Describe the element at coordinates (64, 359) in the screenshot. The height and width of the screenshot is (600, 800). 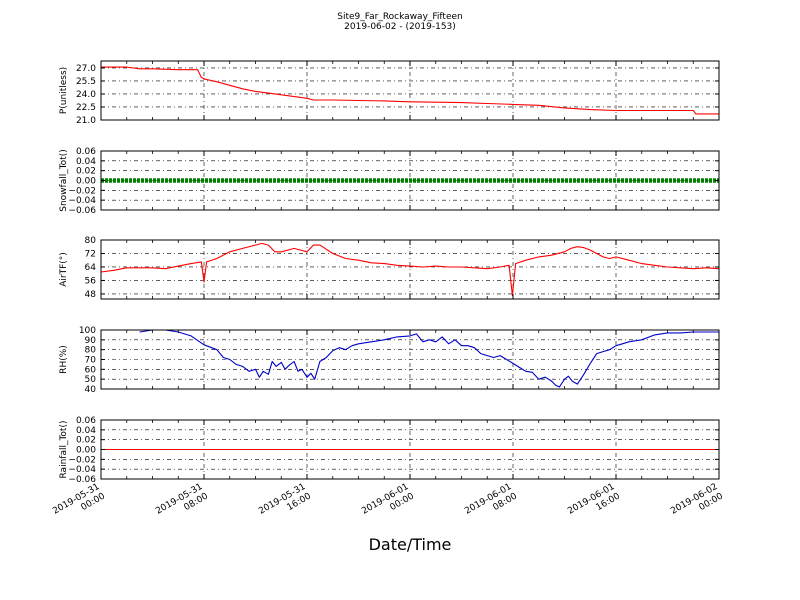
I see `y-axis-label: RH(%)` at that location.